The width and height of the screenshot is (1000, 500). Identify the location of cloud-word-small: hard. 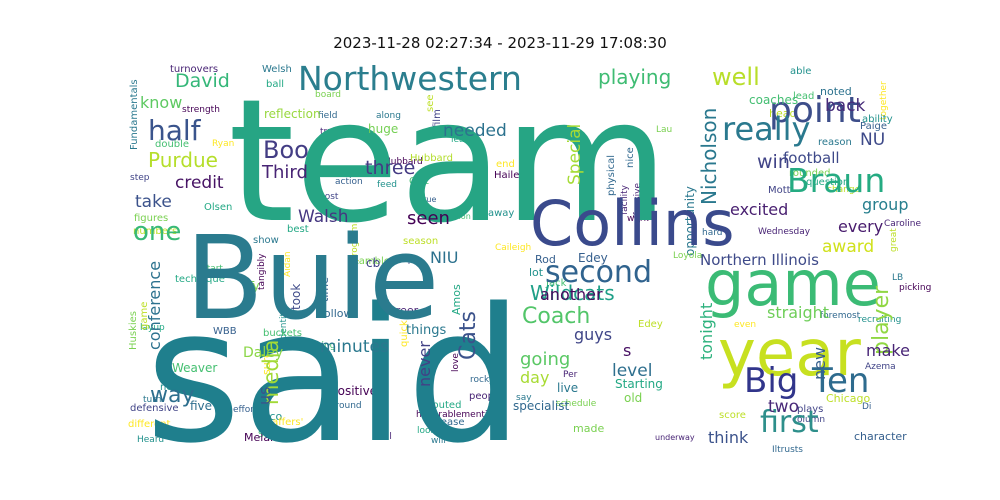
(712, 233).